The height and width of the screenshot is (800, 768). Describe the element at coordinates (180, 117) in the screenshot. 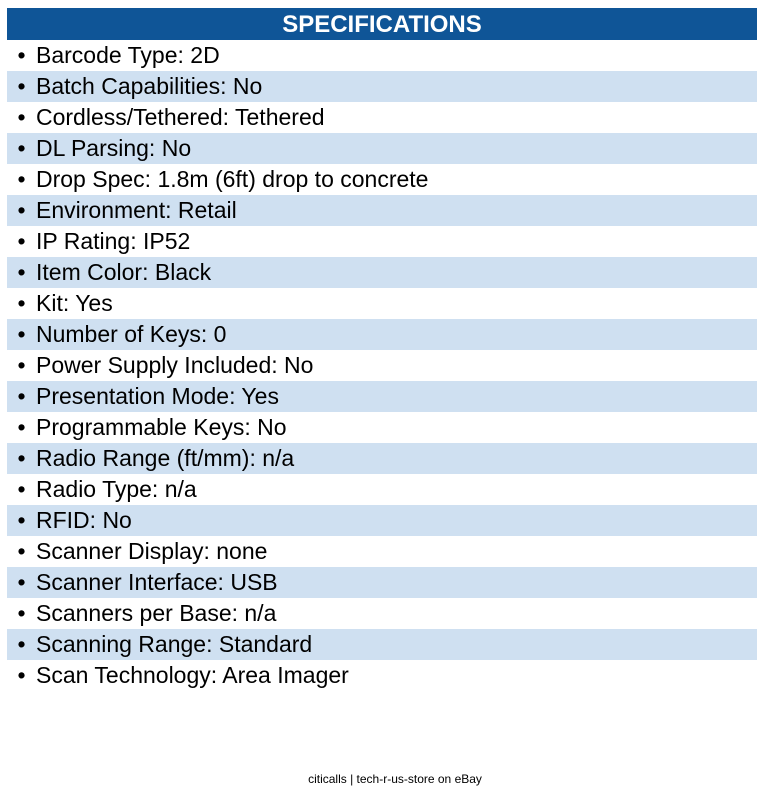

I see `spec-text: Cordless/Tethered: Tethered` at that location.